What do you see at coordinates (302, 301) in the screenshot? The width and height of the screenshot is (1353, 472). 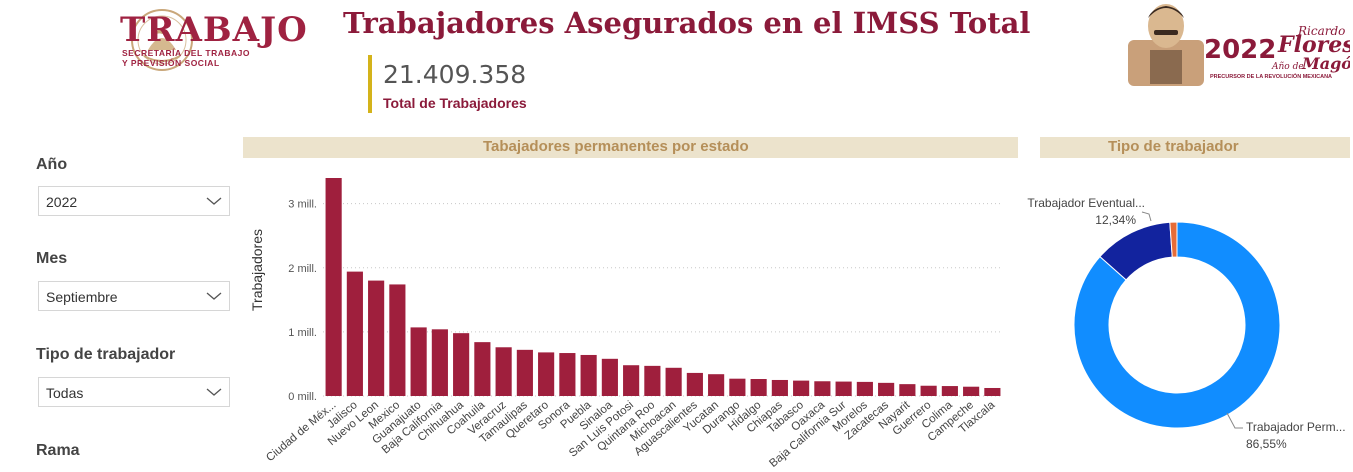 I see `y-axis-ticks: 0 mill. 1 mill. 2 mill. 3 mill.` at bounding box center [302, 301].